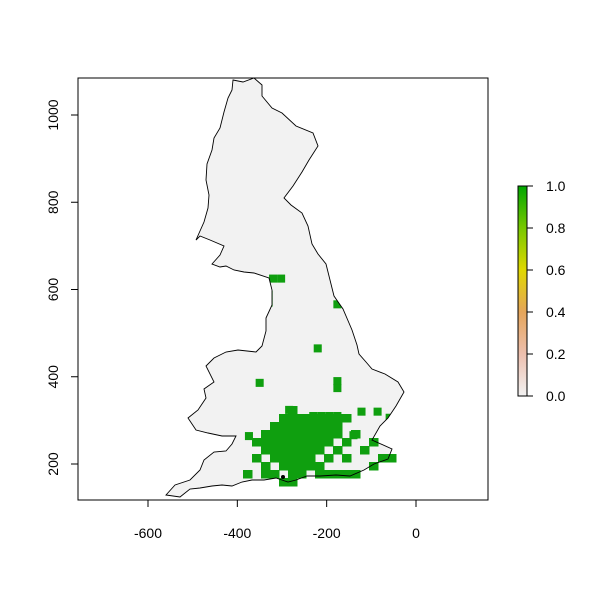 The image size is (600, 600). Describe the element at coordinates (556, 270) in the screenshot. I see `colorbar-tick-label: 0.6` at that location.